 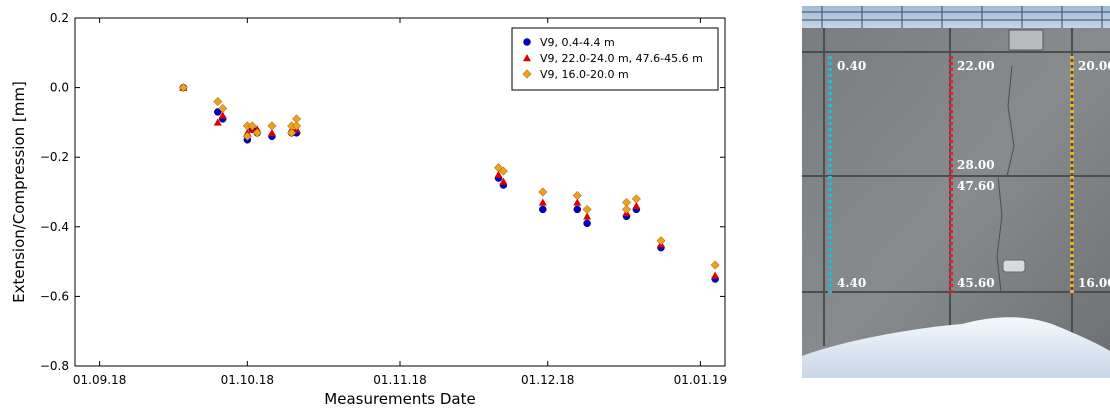 What do you see at coordinates (1026, 40) in the screenshot?
I see `wall-box` at bounding box center [1026, 40].